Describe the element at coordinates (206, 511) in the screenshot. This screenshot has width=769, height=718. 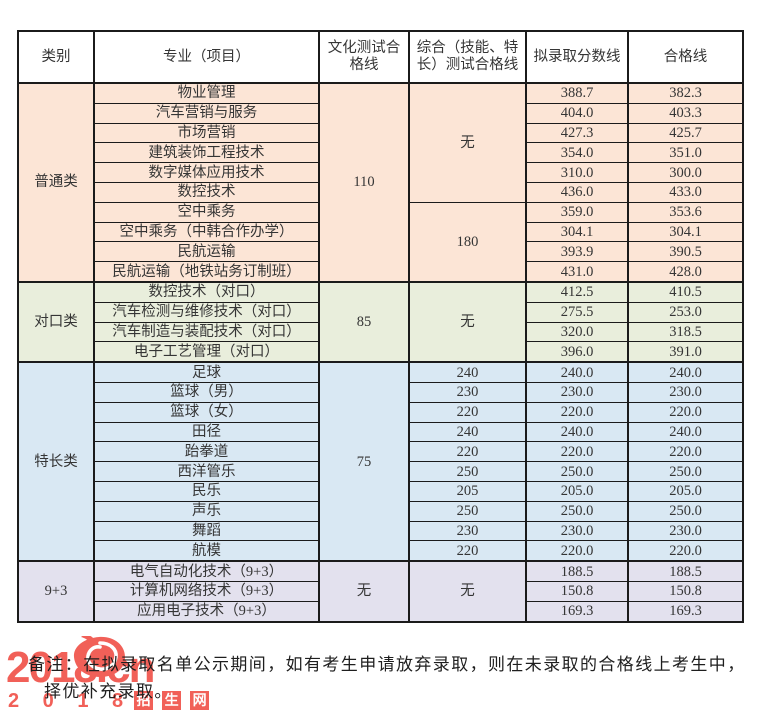
I see `major-cell: 声乐` at that location.